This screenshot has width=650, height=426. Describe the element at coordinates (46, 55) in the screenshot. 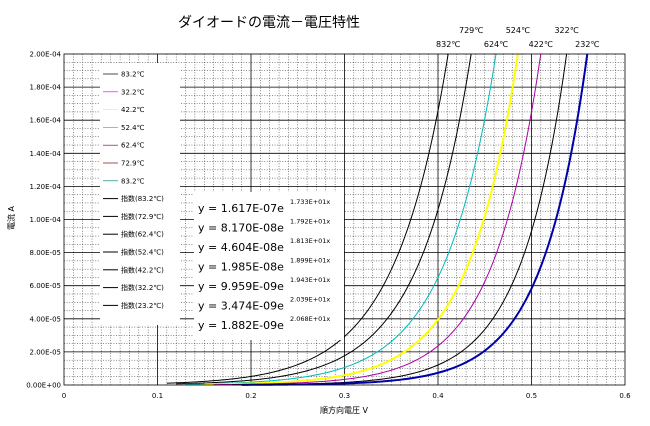

I see `y-tick-label: 2.00E-04` at that location.